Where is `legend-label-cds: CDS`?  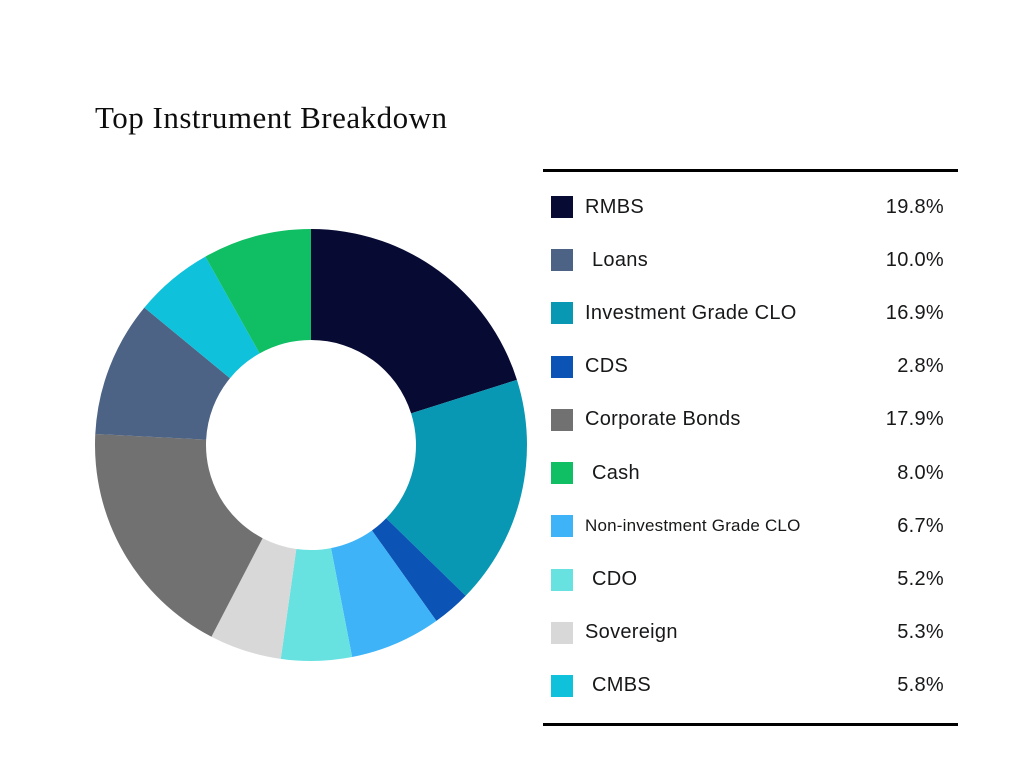
legend-label-cds: CDS is located at coordinates (607, 366).